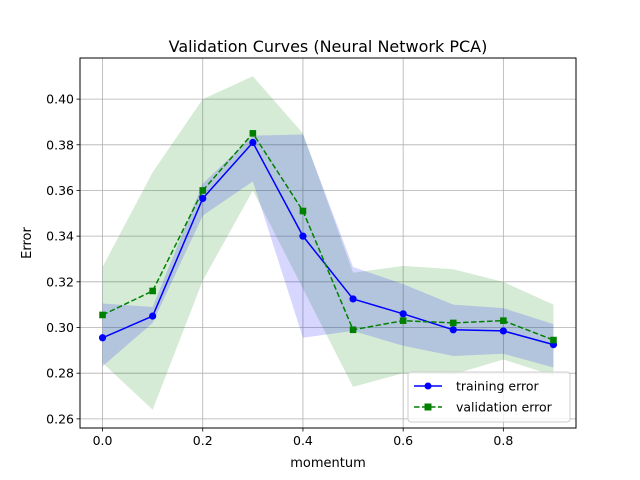 The height and width of the screenshot is (480, 640). Describe the element at coordinates (428, 386) in the screenshot. I see `legend-marker-training-error` at that location.